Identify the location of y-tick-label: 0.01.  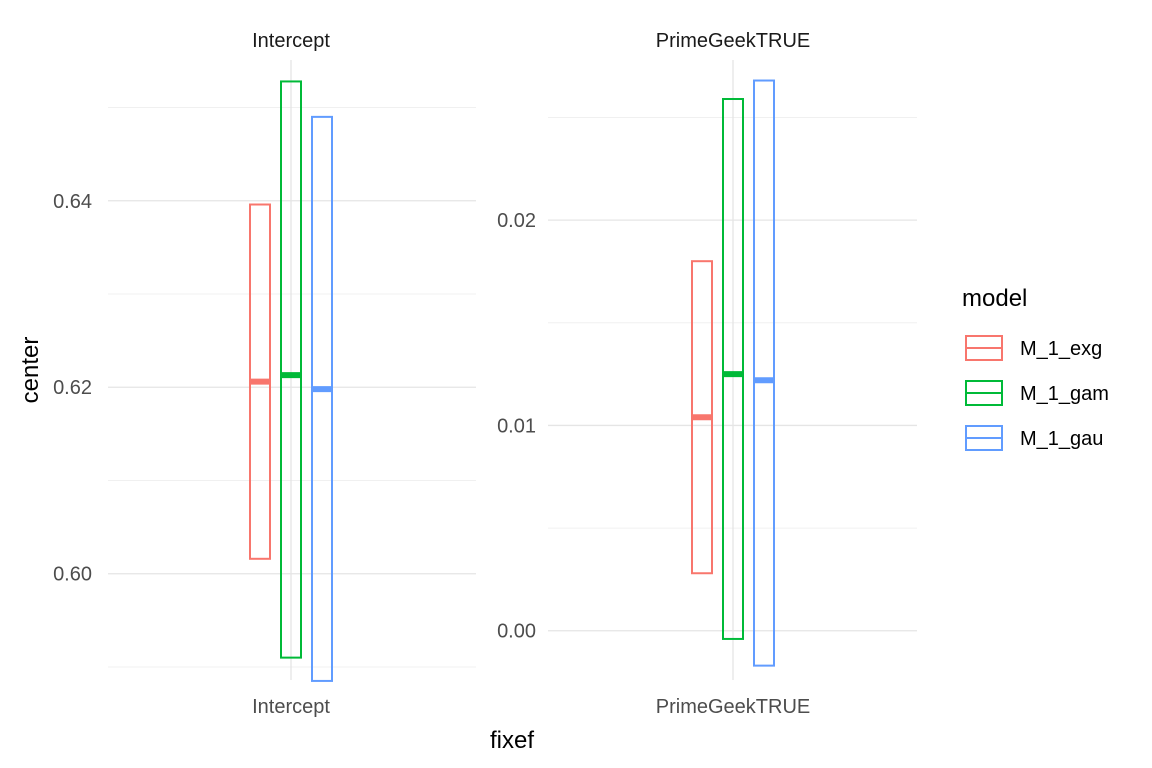
(516, 426).